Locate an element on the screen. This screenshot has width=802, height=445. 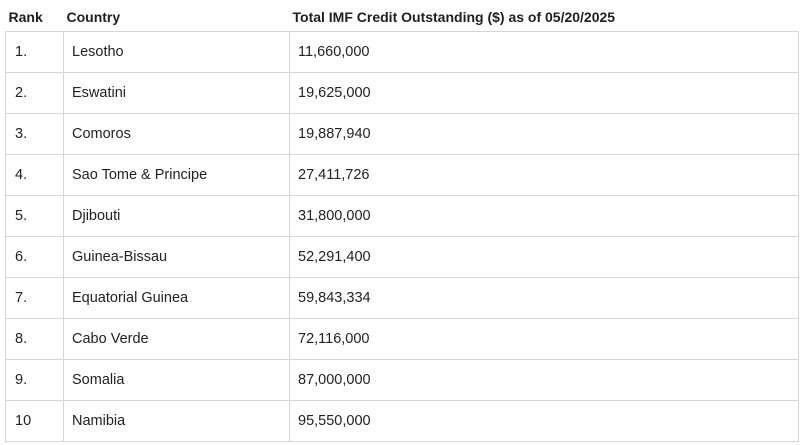
table-row: 6. Guinea-Bissau 52,291,400 is located at coordinates (402, 257).